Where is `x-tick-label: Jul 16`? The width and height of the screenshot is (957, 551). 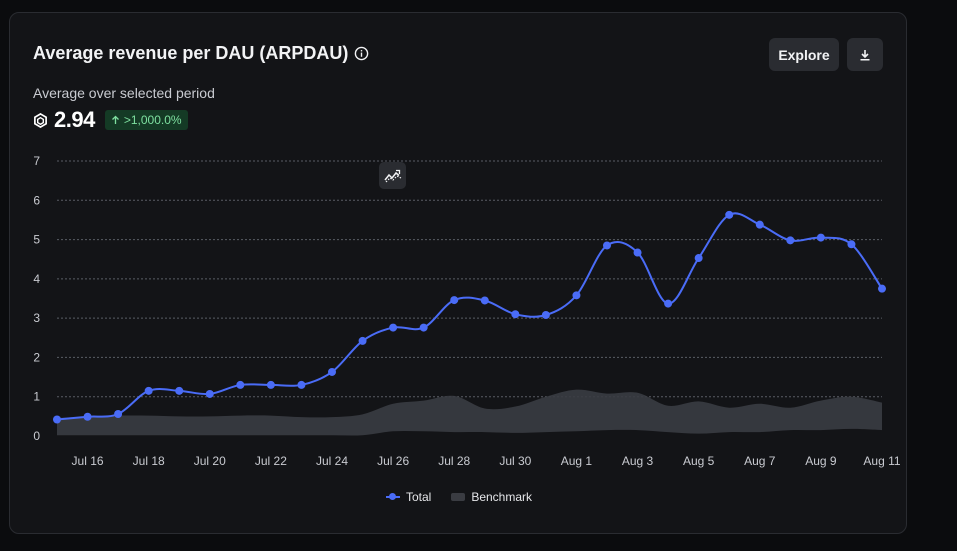 x-tick-label: Jul 16 is located at coordinates (88, 461).